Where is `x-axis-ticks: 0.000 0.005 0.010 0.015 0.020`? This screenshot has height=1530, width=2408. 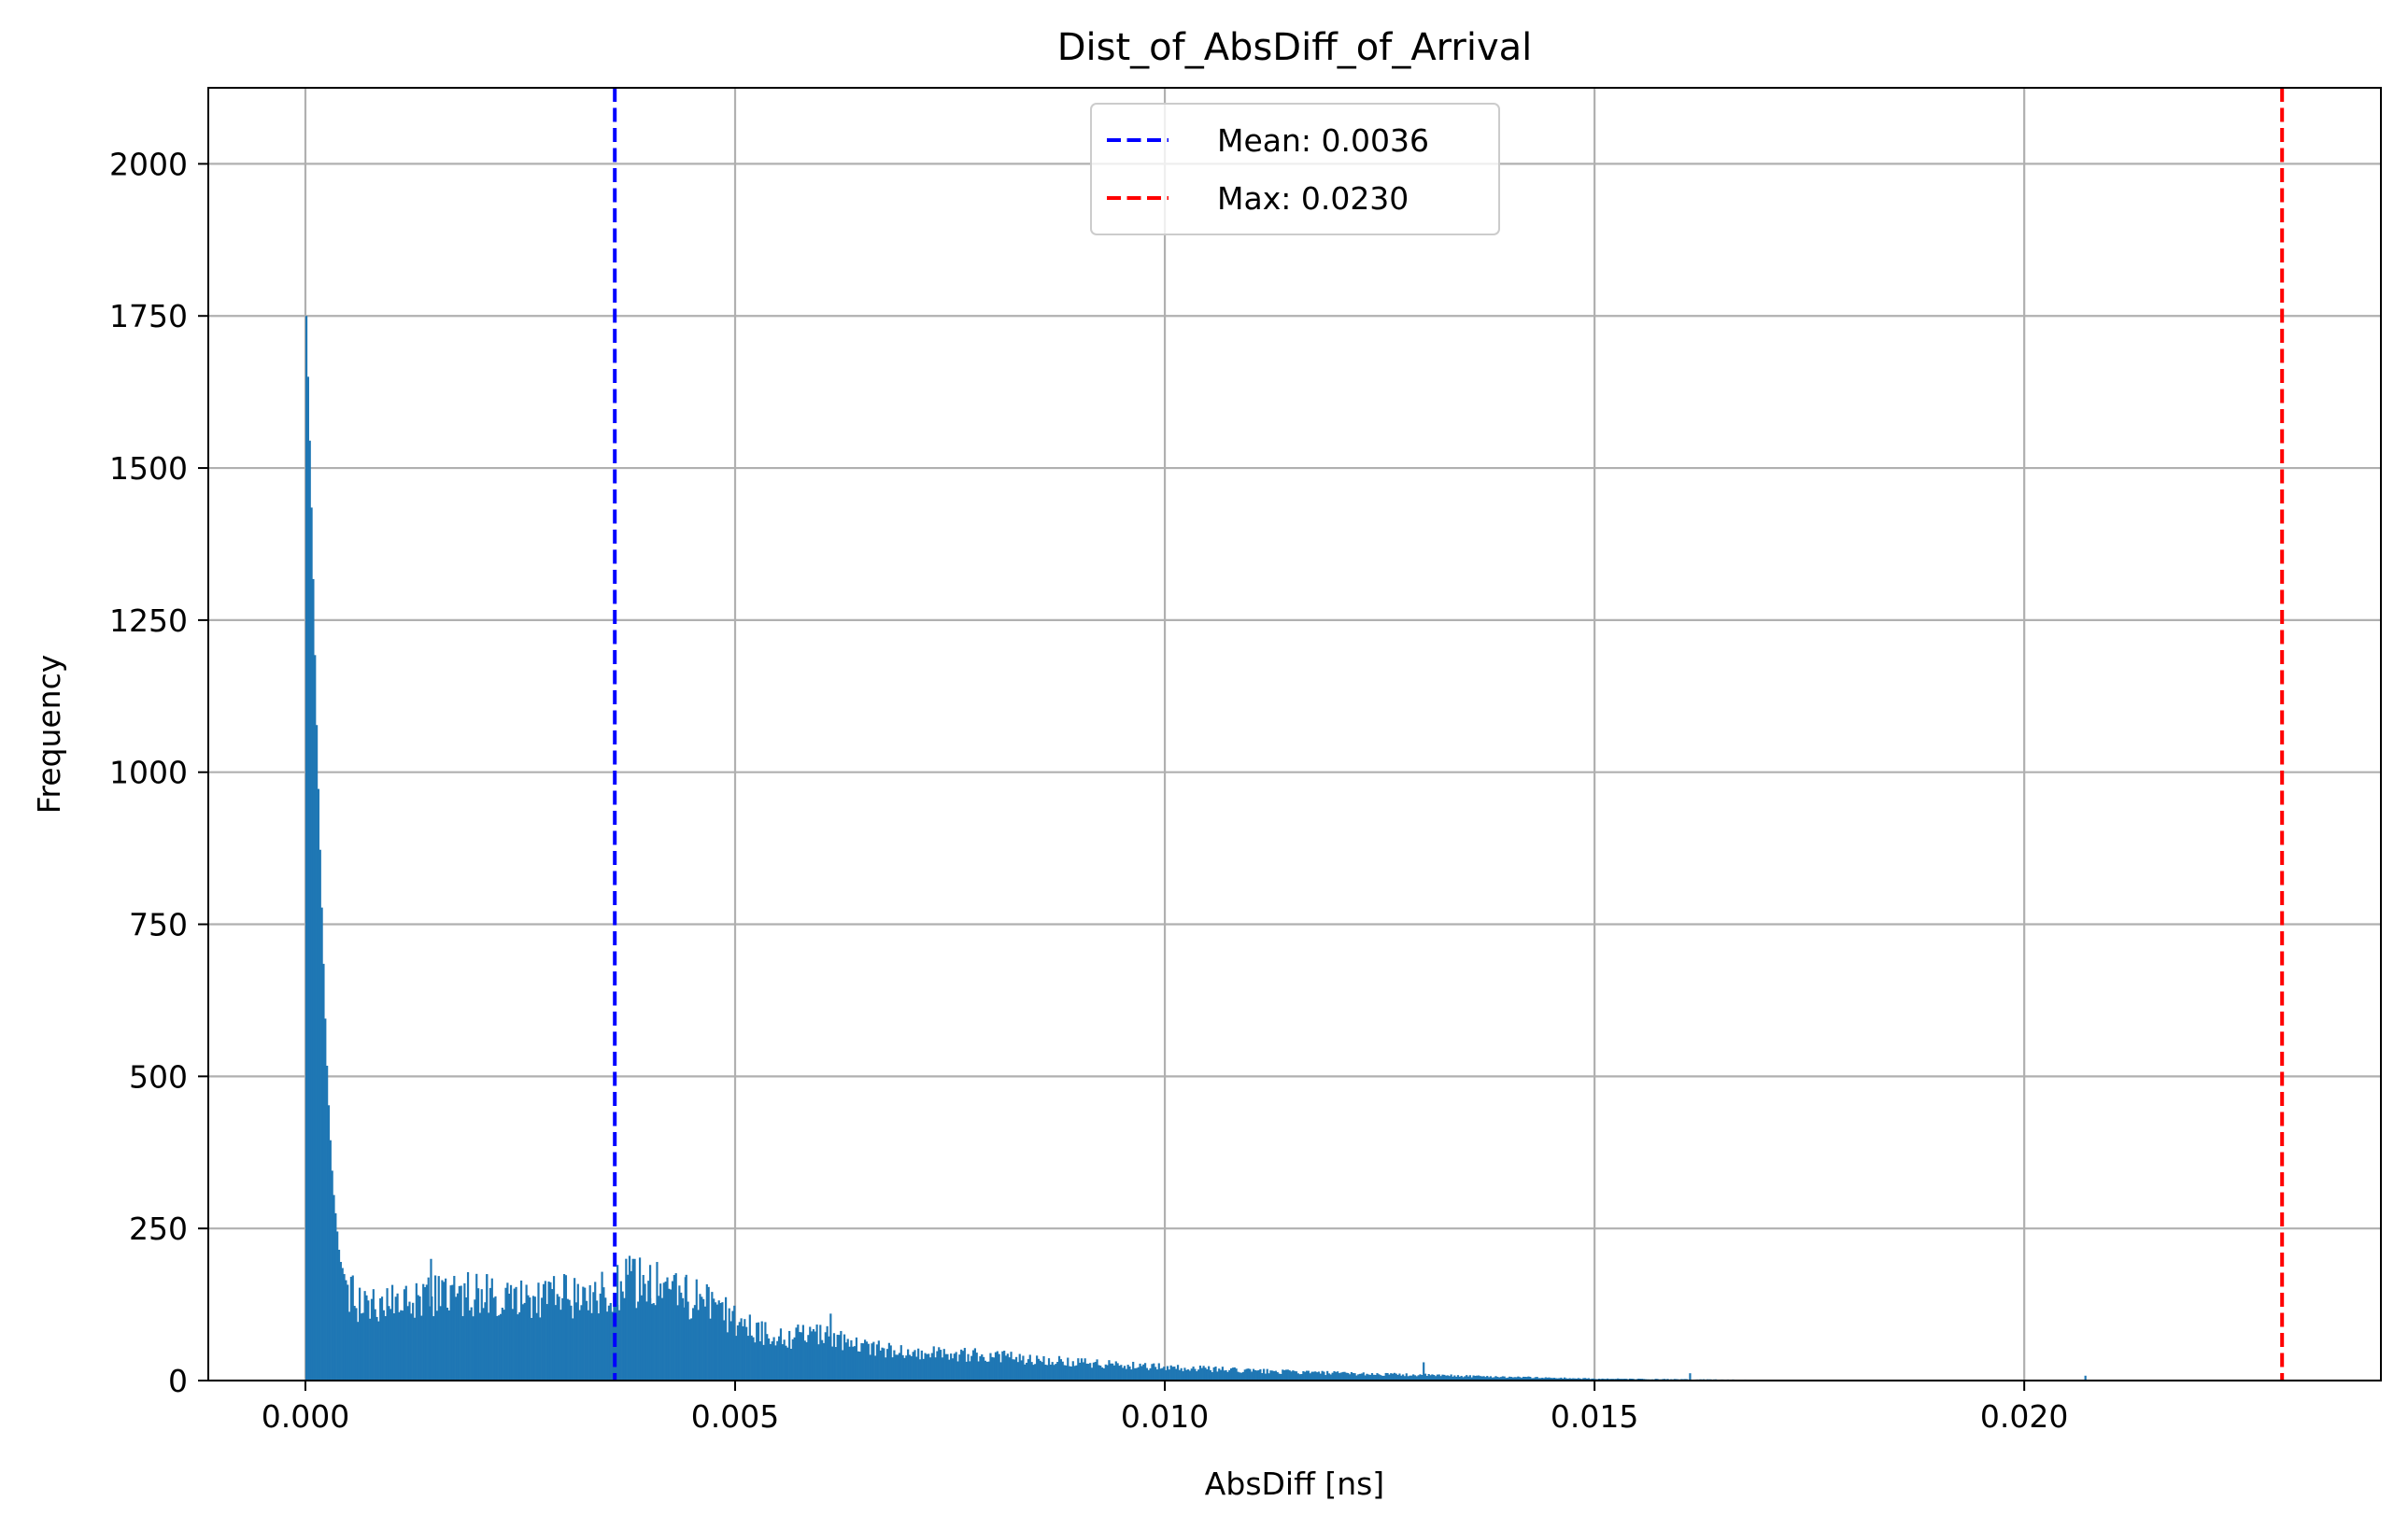
x-axis-ticks: 0.000 0.005 0.010 0.015 0.020 is located at coordinates (1165, 1408).